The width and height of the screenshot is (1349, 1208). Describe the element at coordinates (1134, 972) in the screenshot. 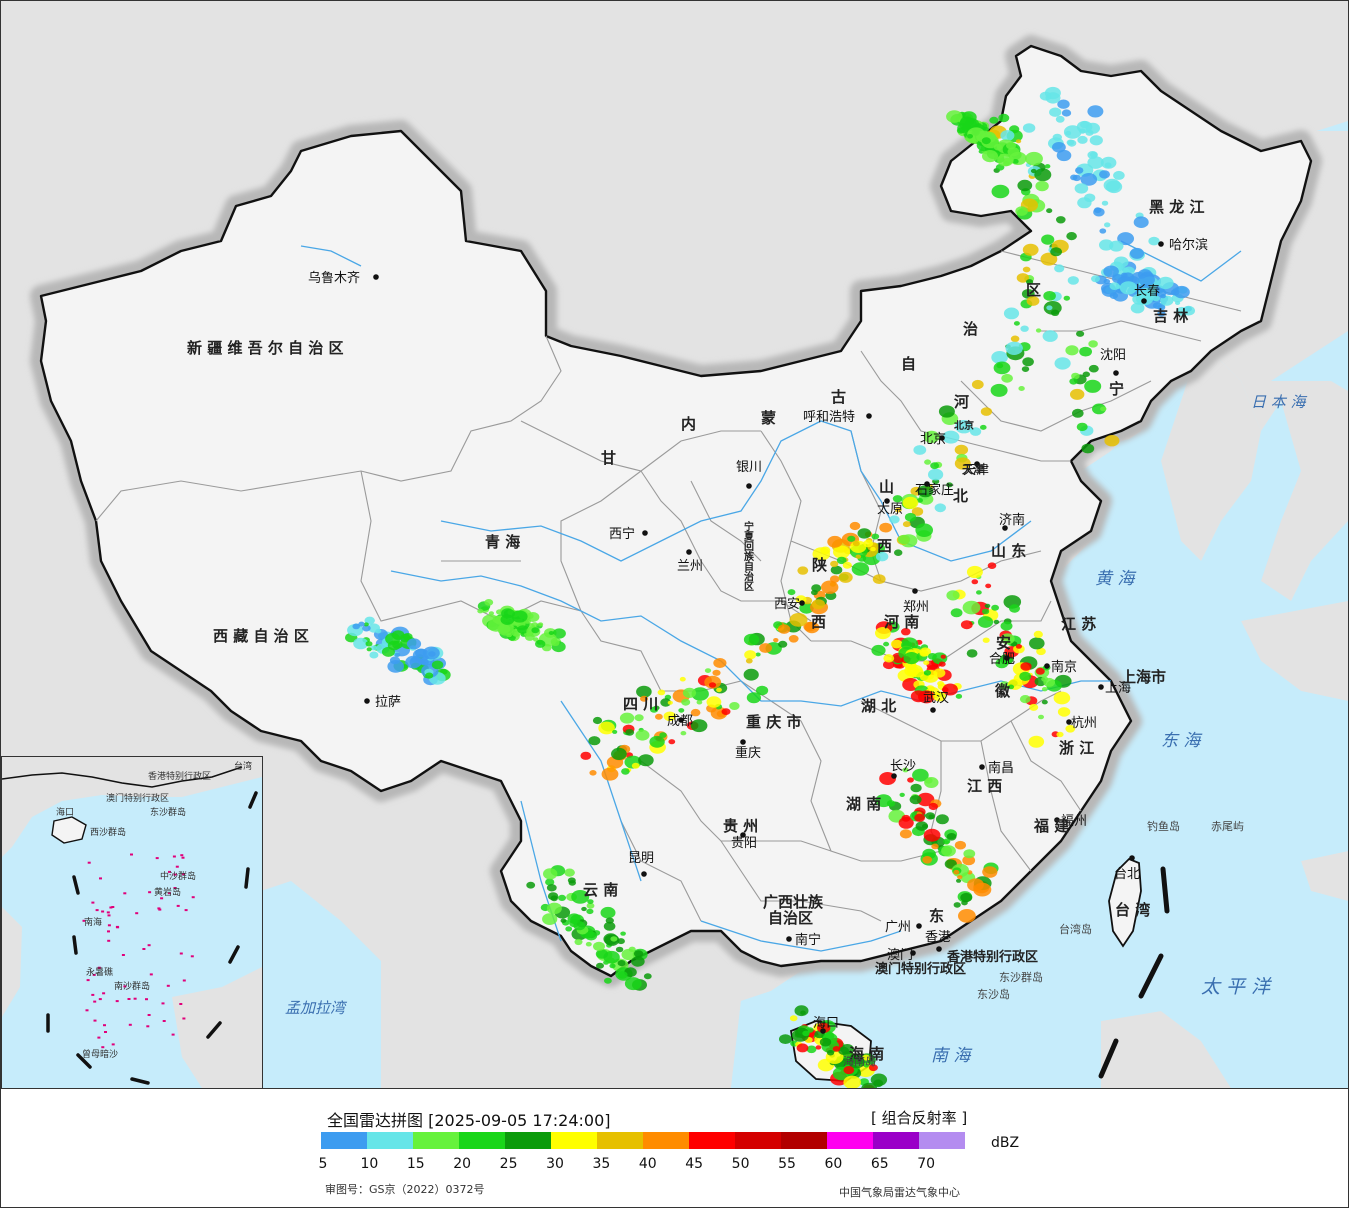

I see `boundary-dashes` at that location.